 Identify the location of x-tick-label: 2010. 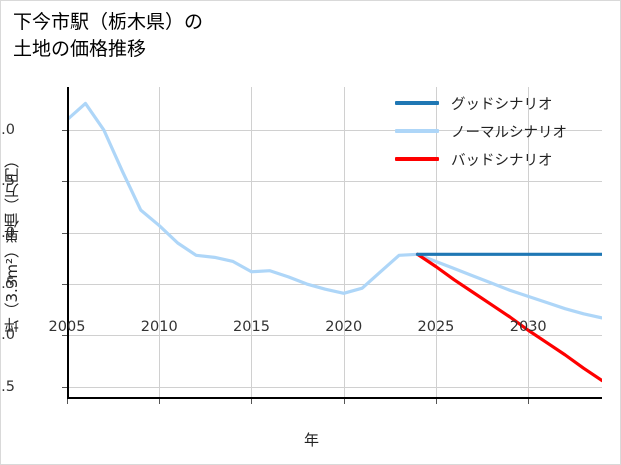
(159, 327).